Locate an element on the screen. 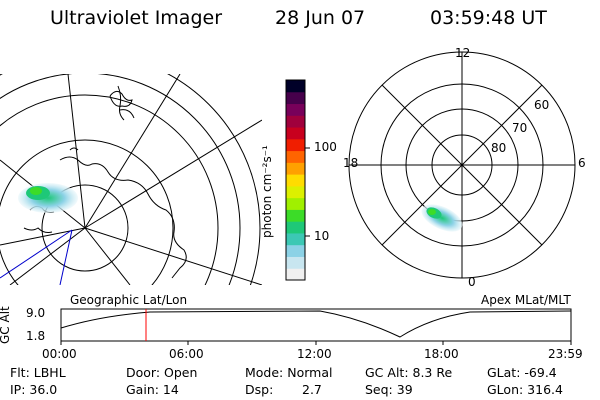  altitude-ytick-9: 9.0 is located at coordinates (36, 313).